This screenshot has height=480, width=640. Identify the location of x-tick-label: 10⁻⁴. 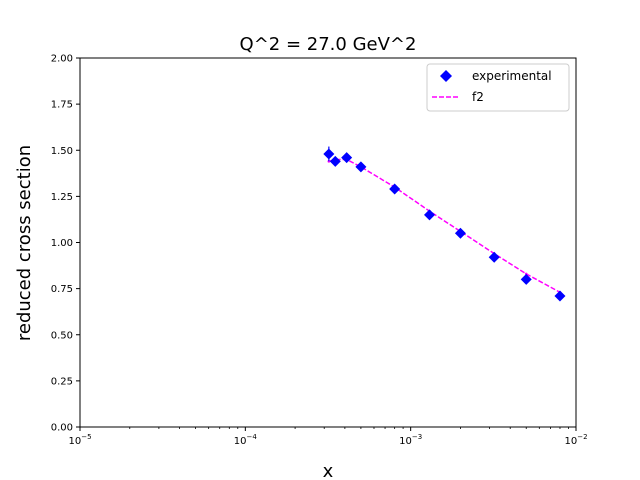
(246, 440).